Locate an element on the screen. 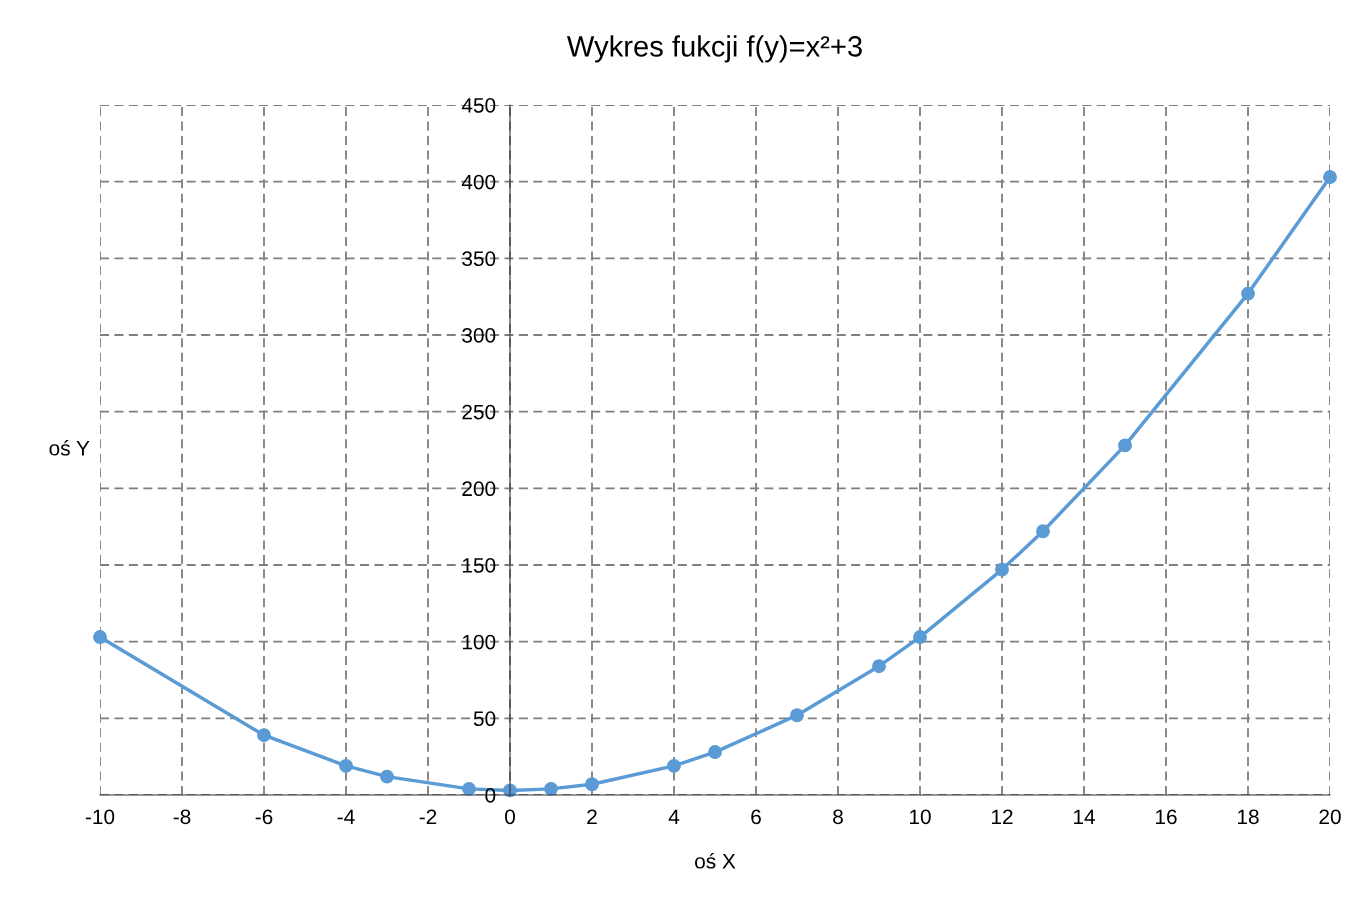 The height and width of the screenshot is (911, 1367). y-tick-label: 300 is located at coordinates (479, 335).